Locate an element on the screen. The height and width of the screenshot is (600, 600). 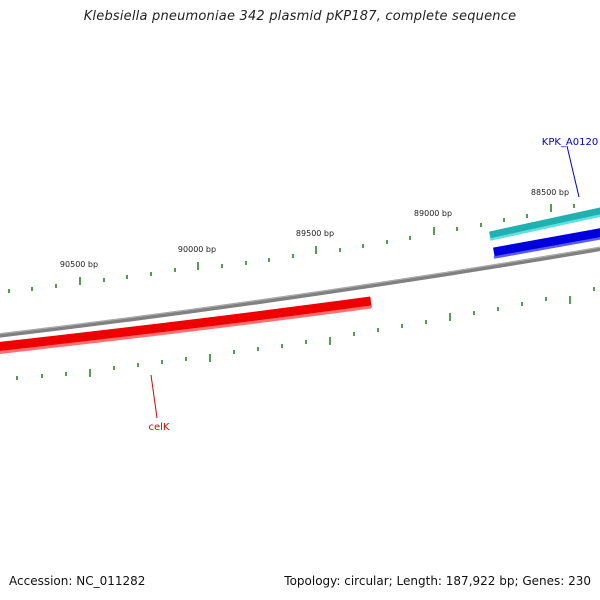
feature-blue-light is located at coordinates (546, 248).